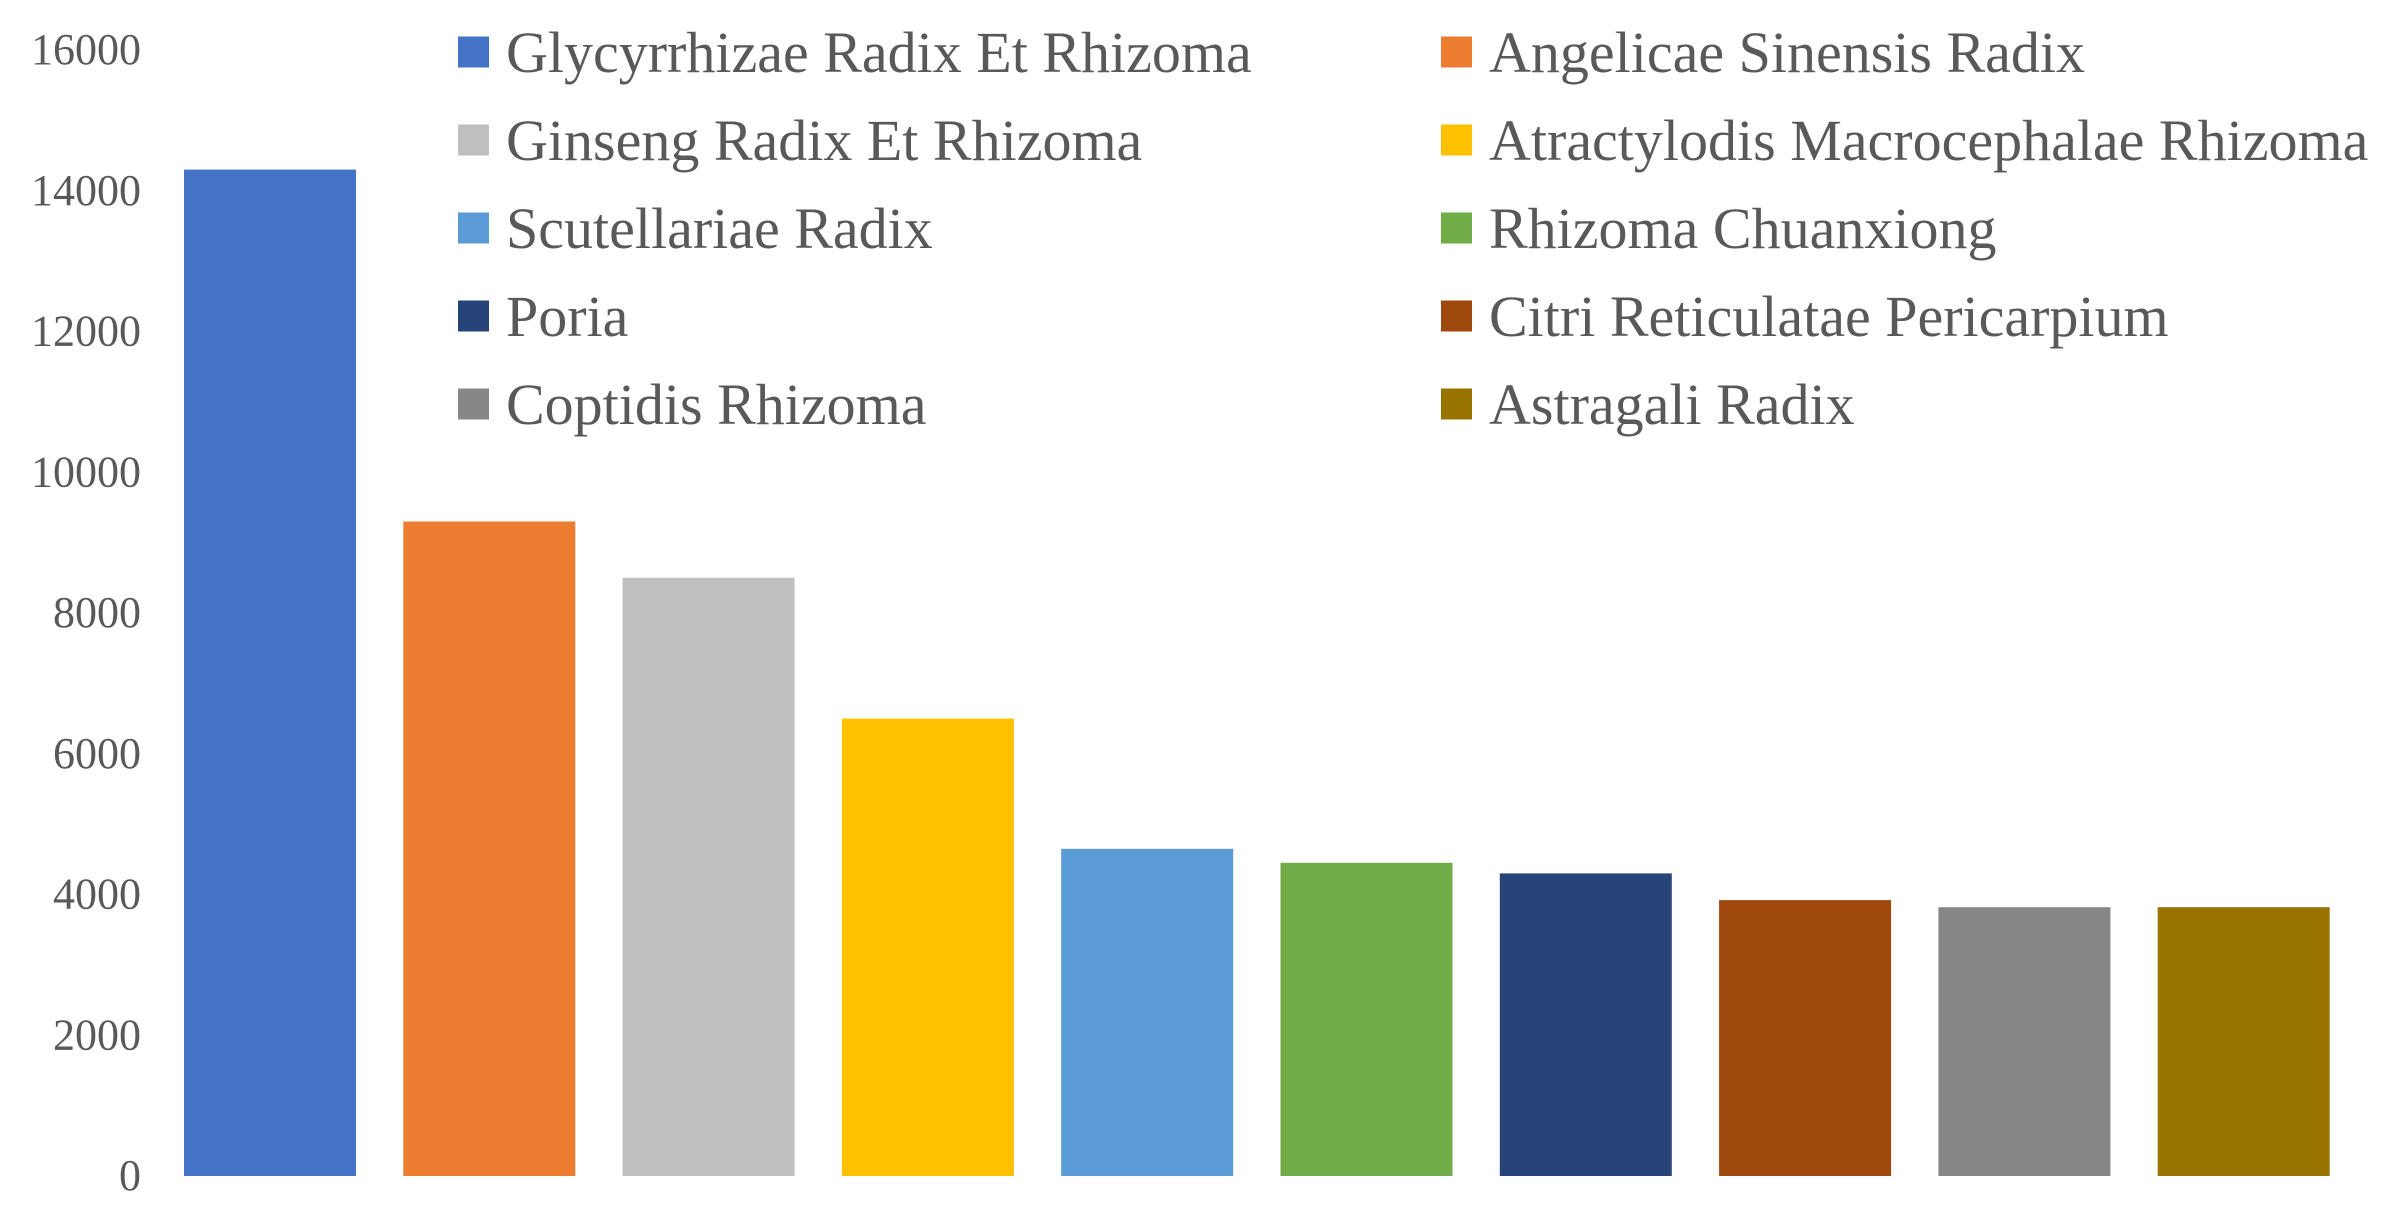  I want to click on legend-item: Rhizoma Chuanxiong, so click(1718, 228).